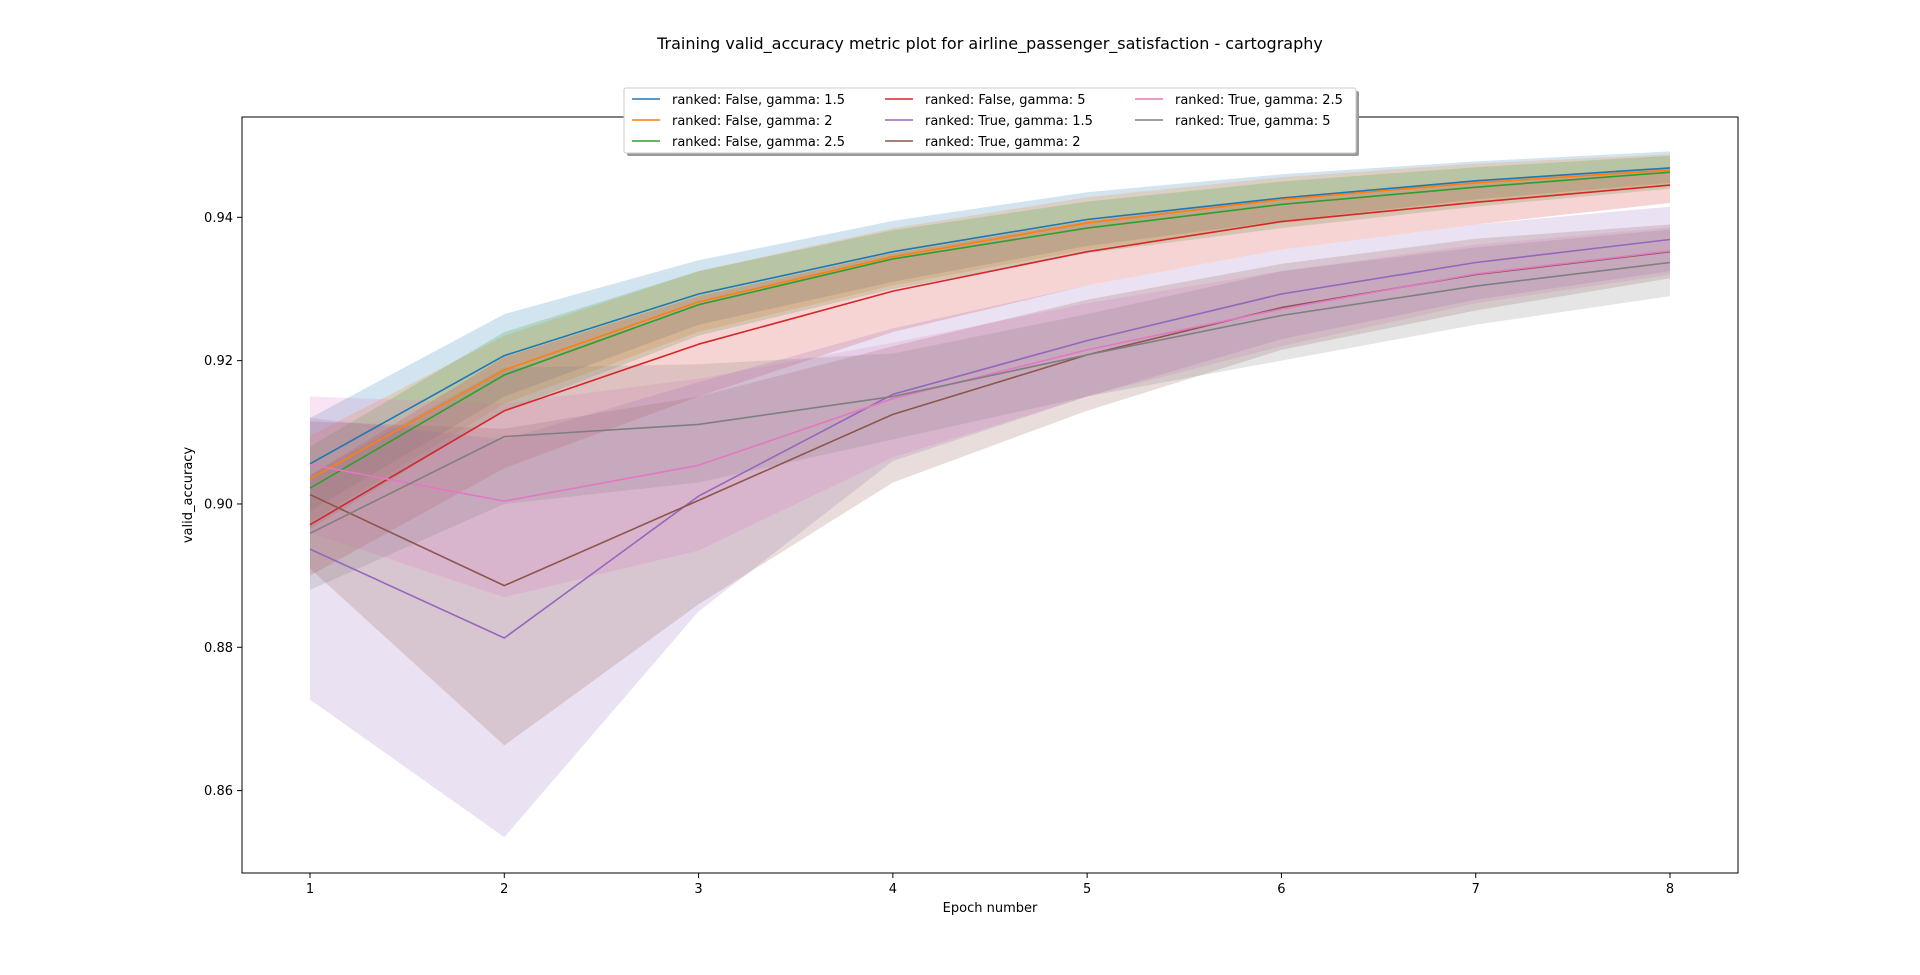 The image size is (1920, 975). What do you see at coordinates (990, 885) in the screenshot?
I see `x-axis: 1 2 3 4 5 6 7 8` at bounding box center [990, 885].